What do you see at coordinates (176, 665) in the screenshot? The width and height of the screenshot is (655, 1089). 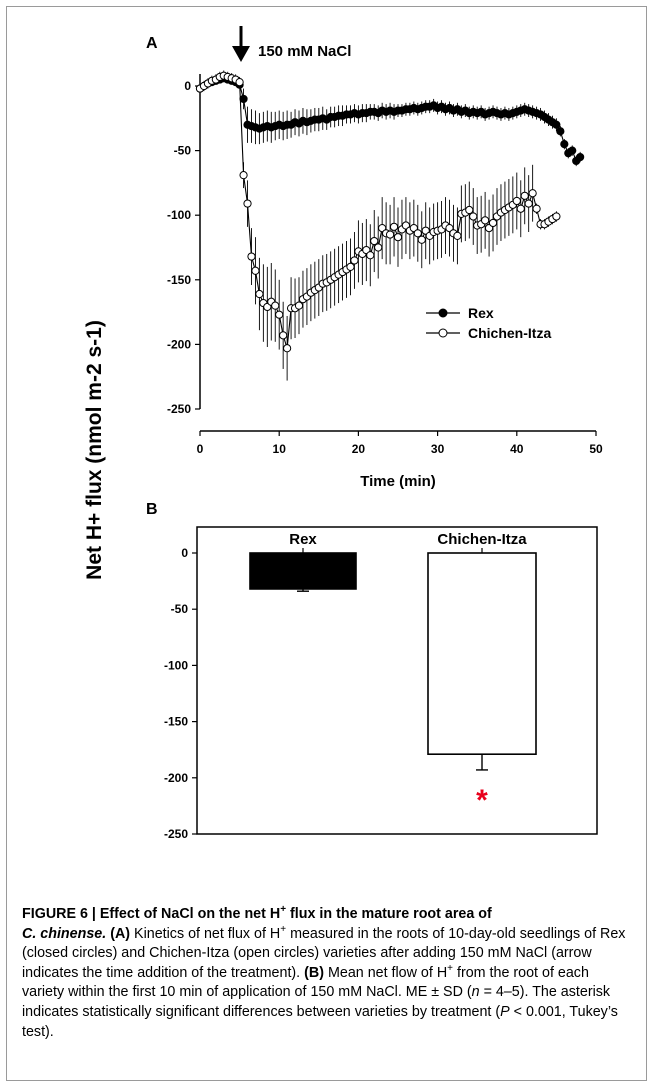 I see `b-y-tick-label: -100` at bounding box center [176, 665].